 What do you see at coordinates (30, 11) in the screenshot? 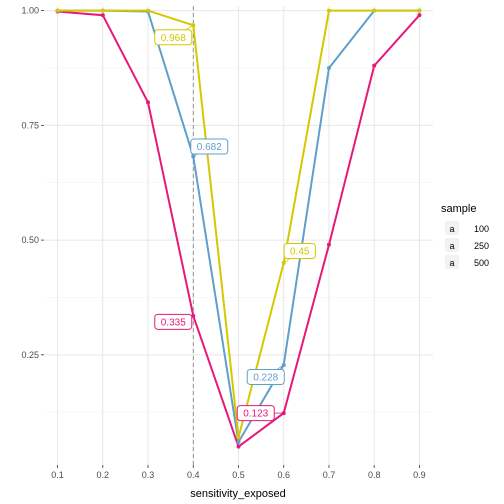
I see `y-tick-label: 1.00` at bounding box center [30, 11].